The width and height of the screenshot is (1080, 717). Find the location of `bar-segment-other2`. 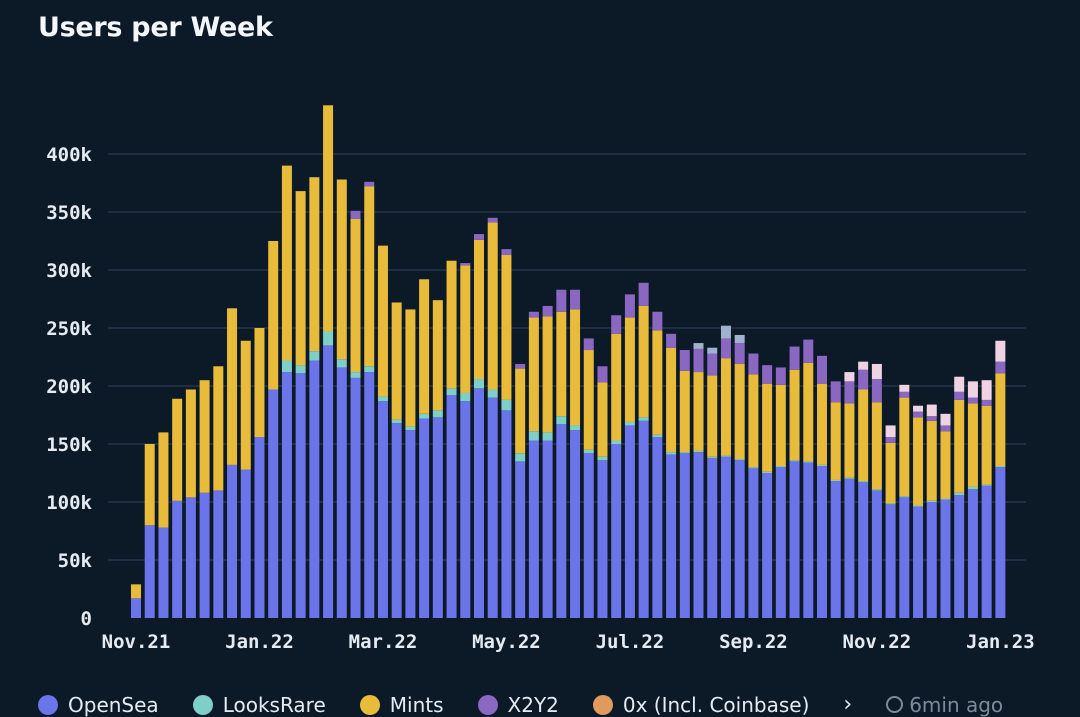

bar-segment-other2 is located at coordinates (739, 339).